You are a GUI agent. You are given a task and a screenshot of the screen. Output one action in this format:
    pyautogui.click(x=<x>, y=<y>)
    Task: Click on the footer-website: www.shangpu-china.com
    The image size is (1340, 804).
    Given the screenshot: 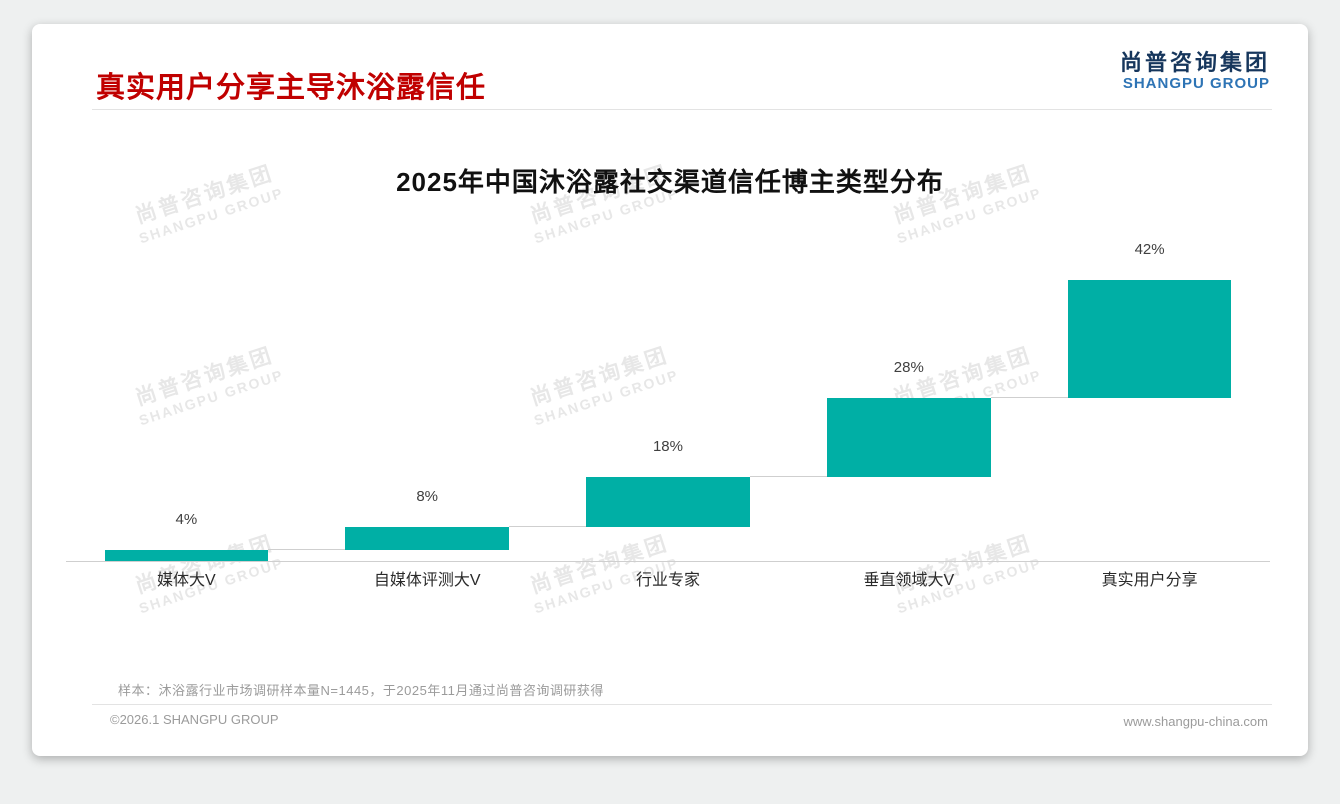 What is the action you would take?
    pyautogui.click(x=1195, y=721)
    